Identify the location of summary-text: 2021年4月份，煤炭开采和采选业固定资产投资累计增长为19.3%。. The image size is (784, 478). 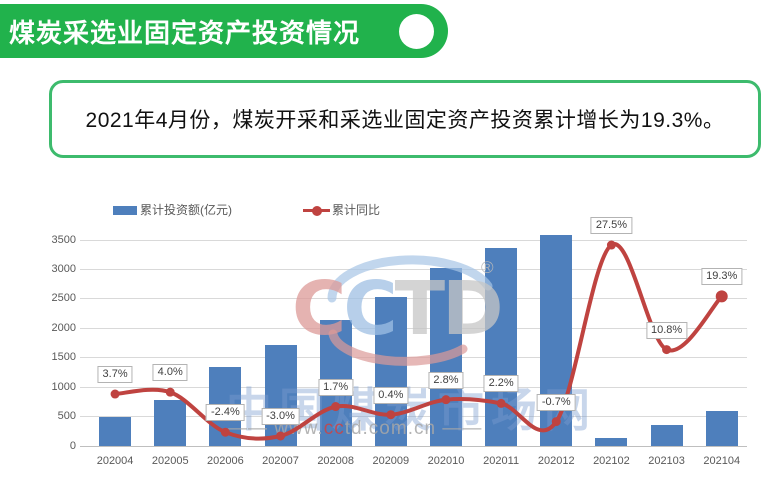
(405, 120).